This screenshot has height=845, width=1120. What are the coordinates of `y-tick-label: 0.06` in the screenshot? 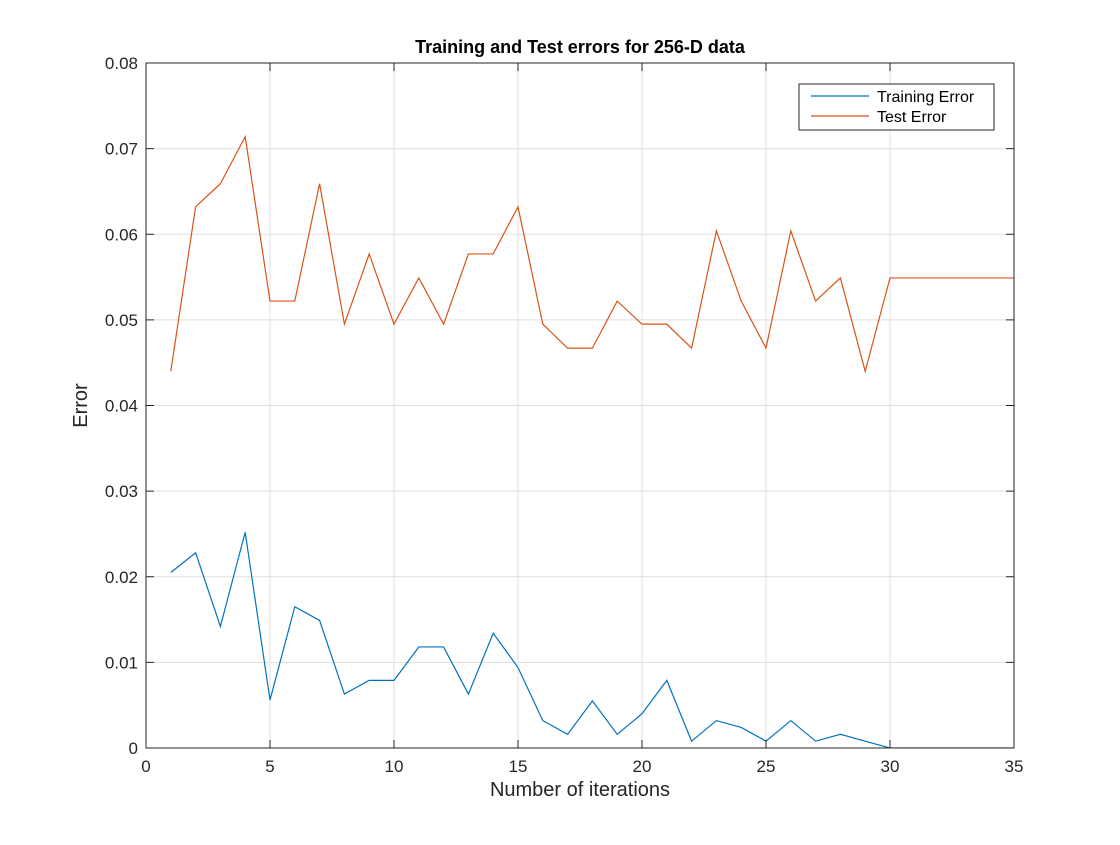 It's located at (121, 234).